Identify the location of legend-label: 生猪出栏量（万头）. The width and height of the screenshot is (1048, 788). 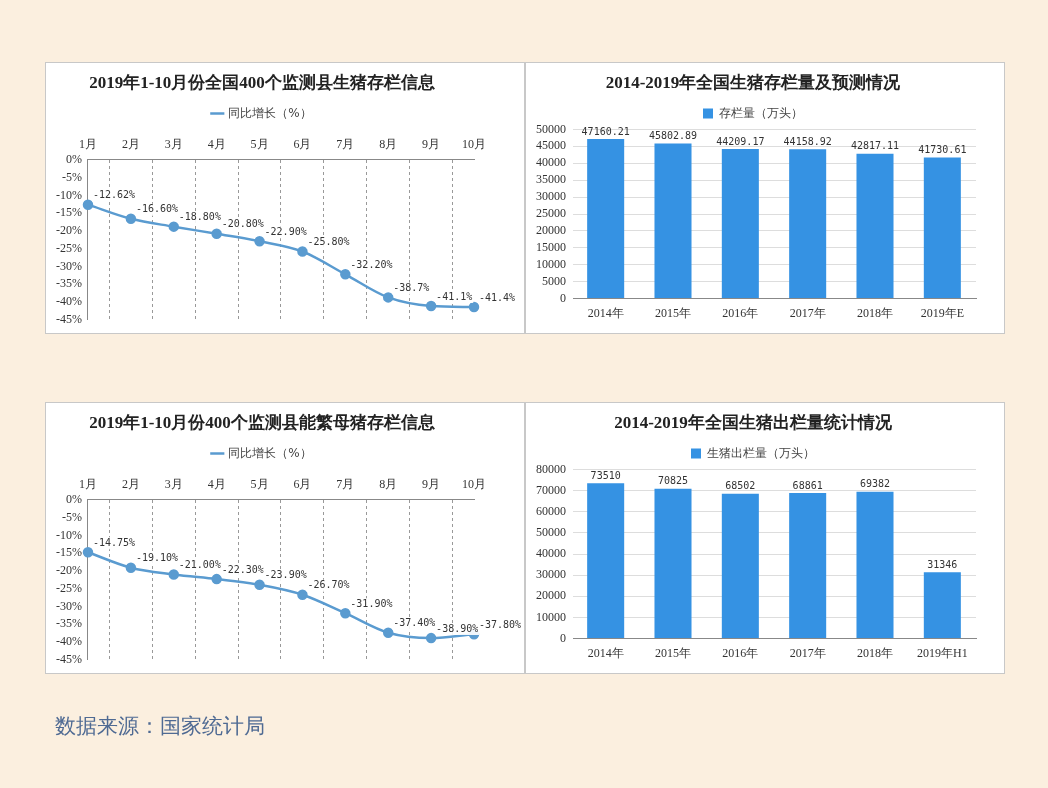
(761, 452).